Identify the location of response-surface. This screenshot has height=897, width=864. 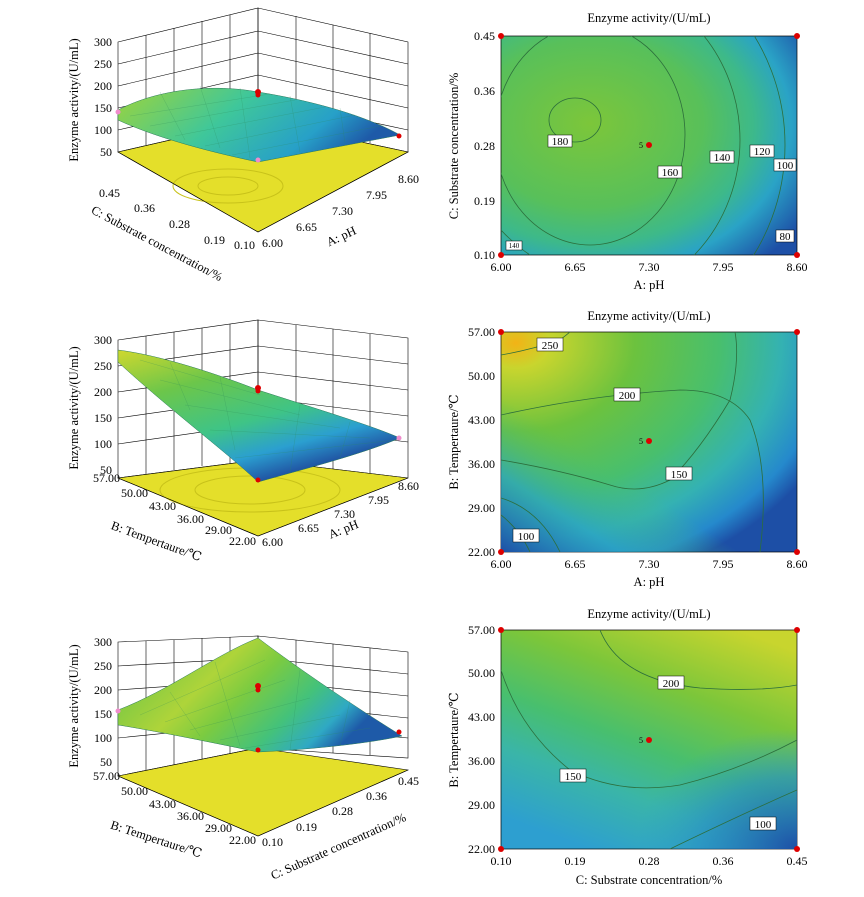
(259, 125).